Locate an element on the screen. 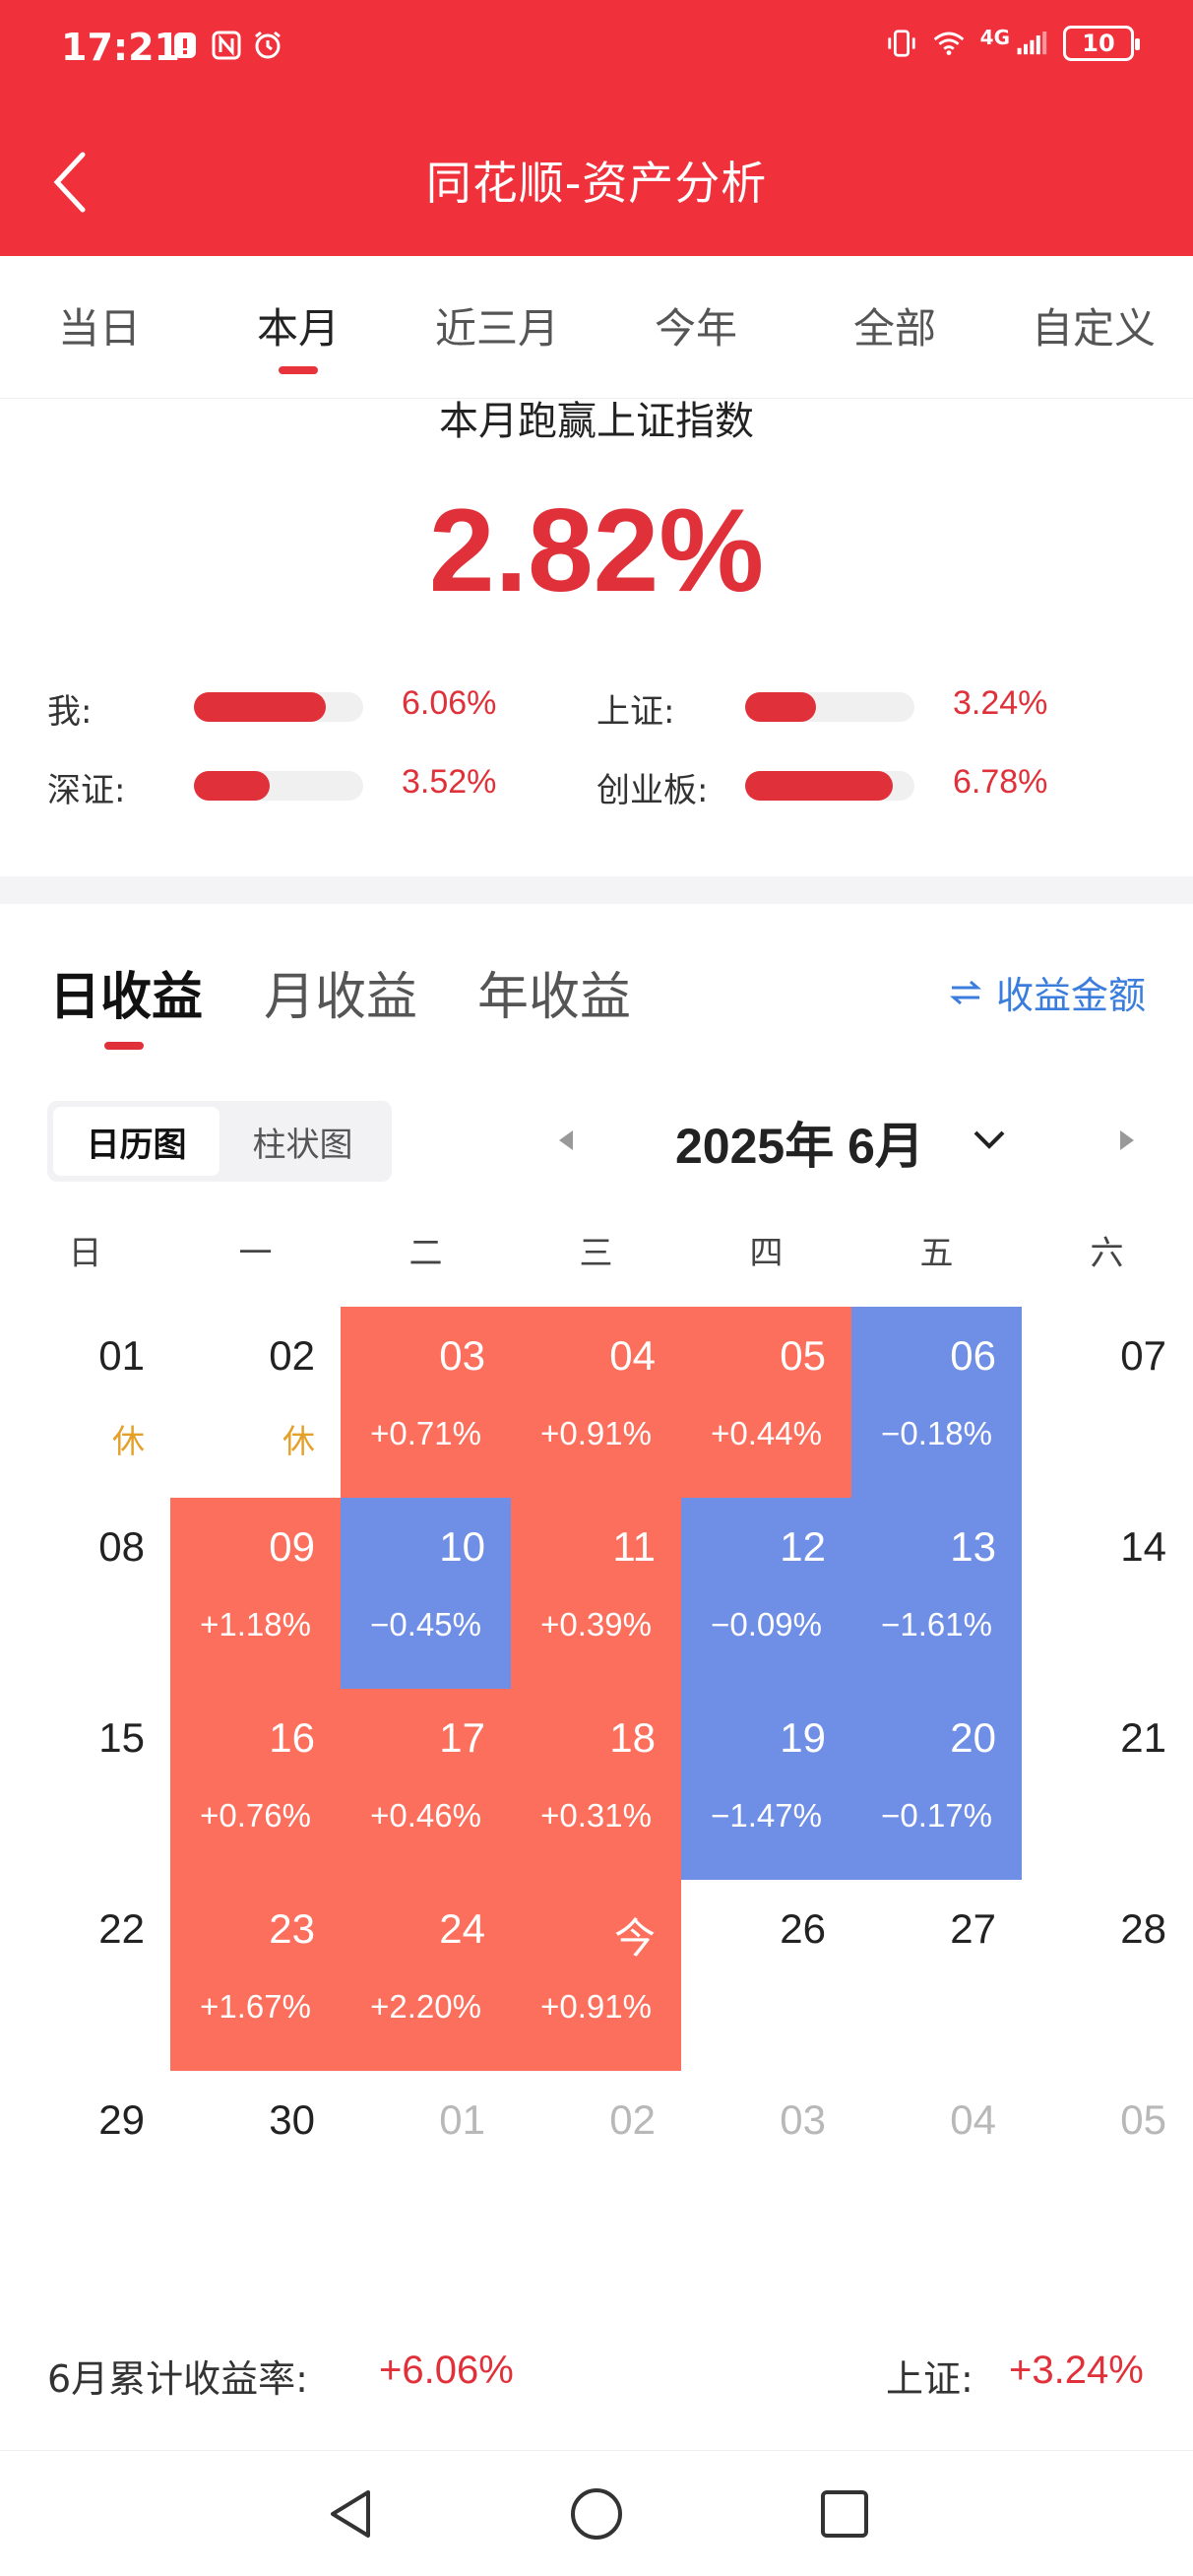 Image resolution: width=1193 pixels, height=2576 pixels. calendar-day-cell: 18 +0.31% is located at coordinates (596, 1784).